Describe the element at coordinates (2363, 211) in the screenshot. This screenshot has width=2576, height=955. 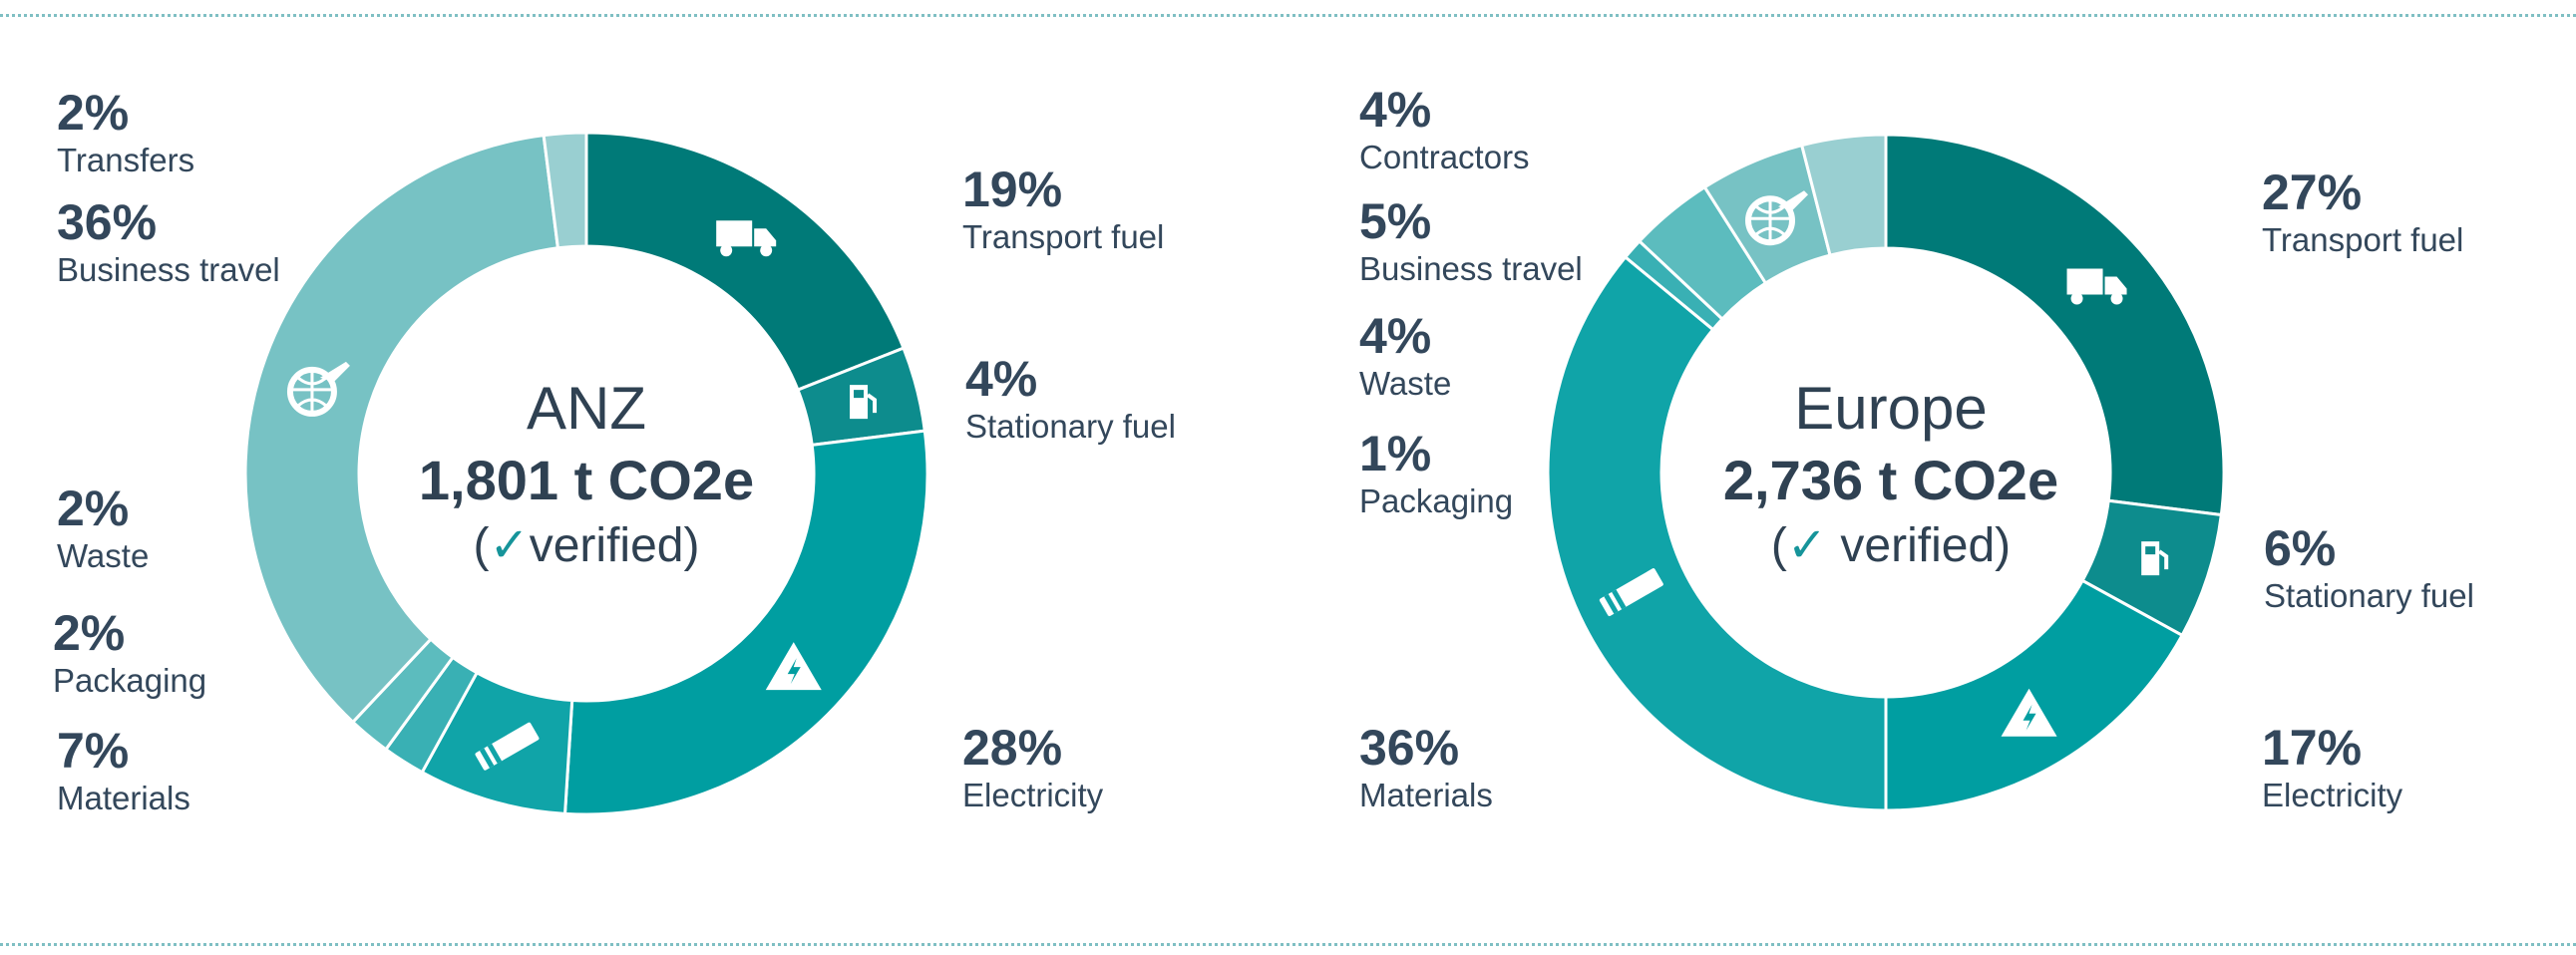
I see `europe-label-transport-fuel: 27% Transport fuel` at that location.